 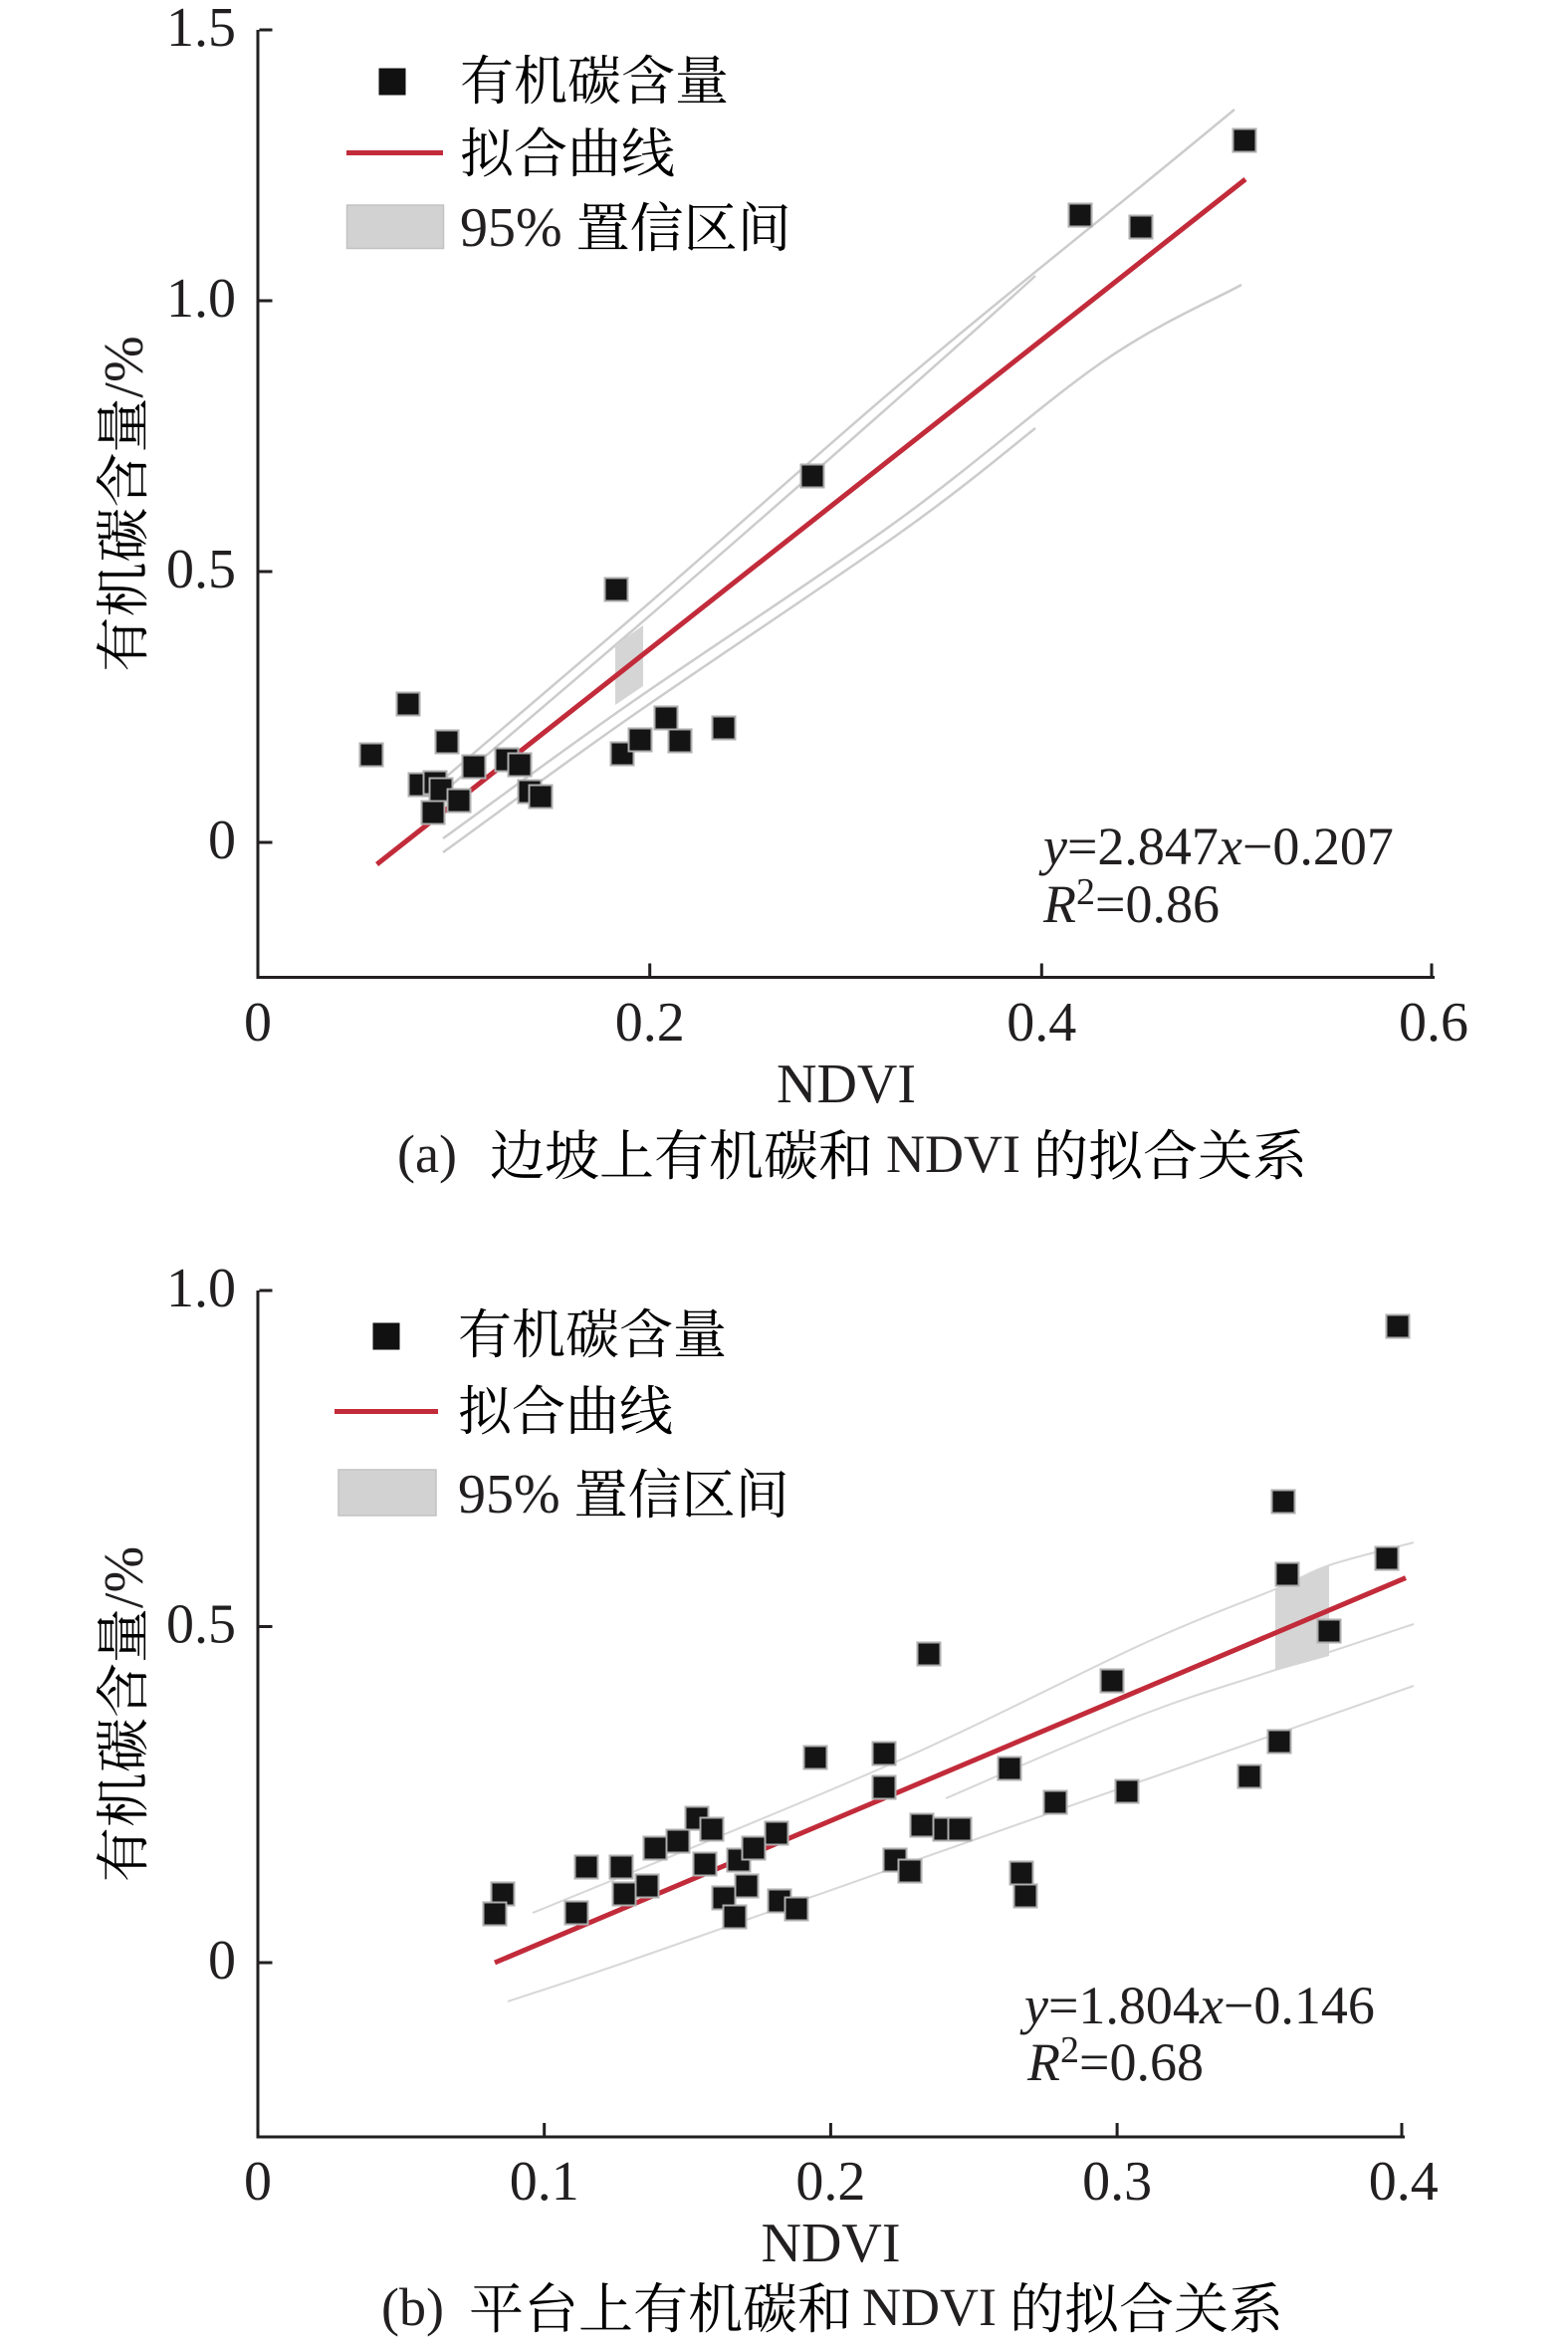 What do you see at coordinates (201, 29) in the screenshot?
I see `svg-text: 1.5` at bounding box center [201, 29].